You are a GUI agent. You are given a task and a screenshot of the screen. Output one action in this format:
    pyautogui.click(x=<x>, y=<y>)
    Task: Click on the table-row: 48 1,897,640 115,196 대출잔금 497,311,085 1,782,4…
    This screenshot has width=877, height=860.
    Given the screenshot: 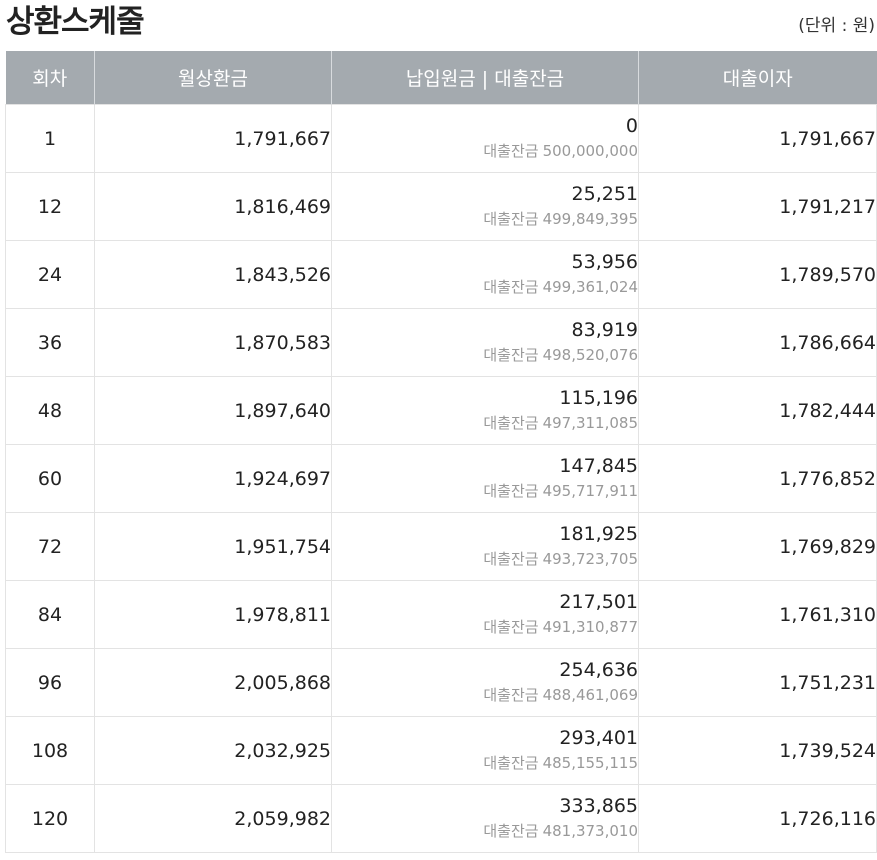 What is the action you would take?
    pyautogui.click(x=441, y=410)
    